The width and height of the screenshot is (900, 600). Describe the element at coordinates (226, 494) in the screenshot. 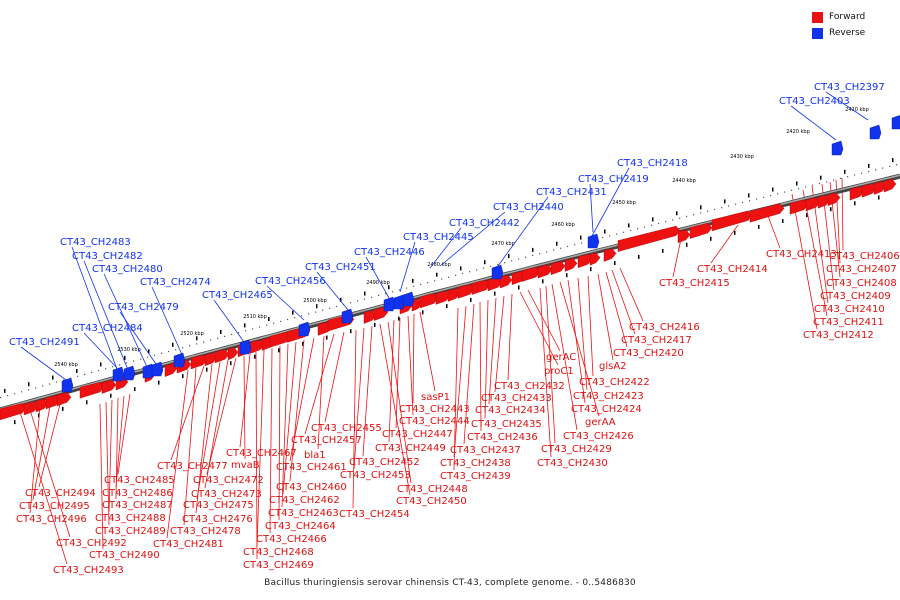

I see `forward-gene-label: CT43_CH2473` at that location.